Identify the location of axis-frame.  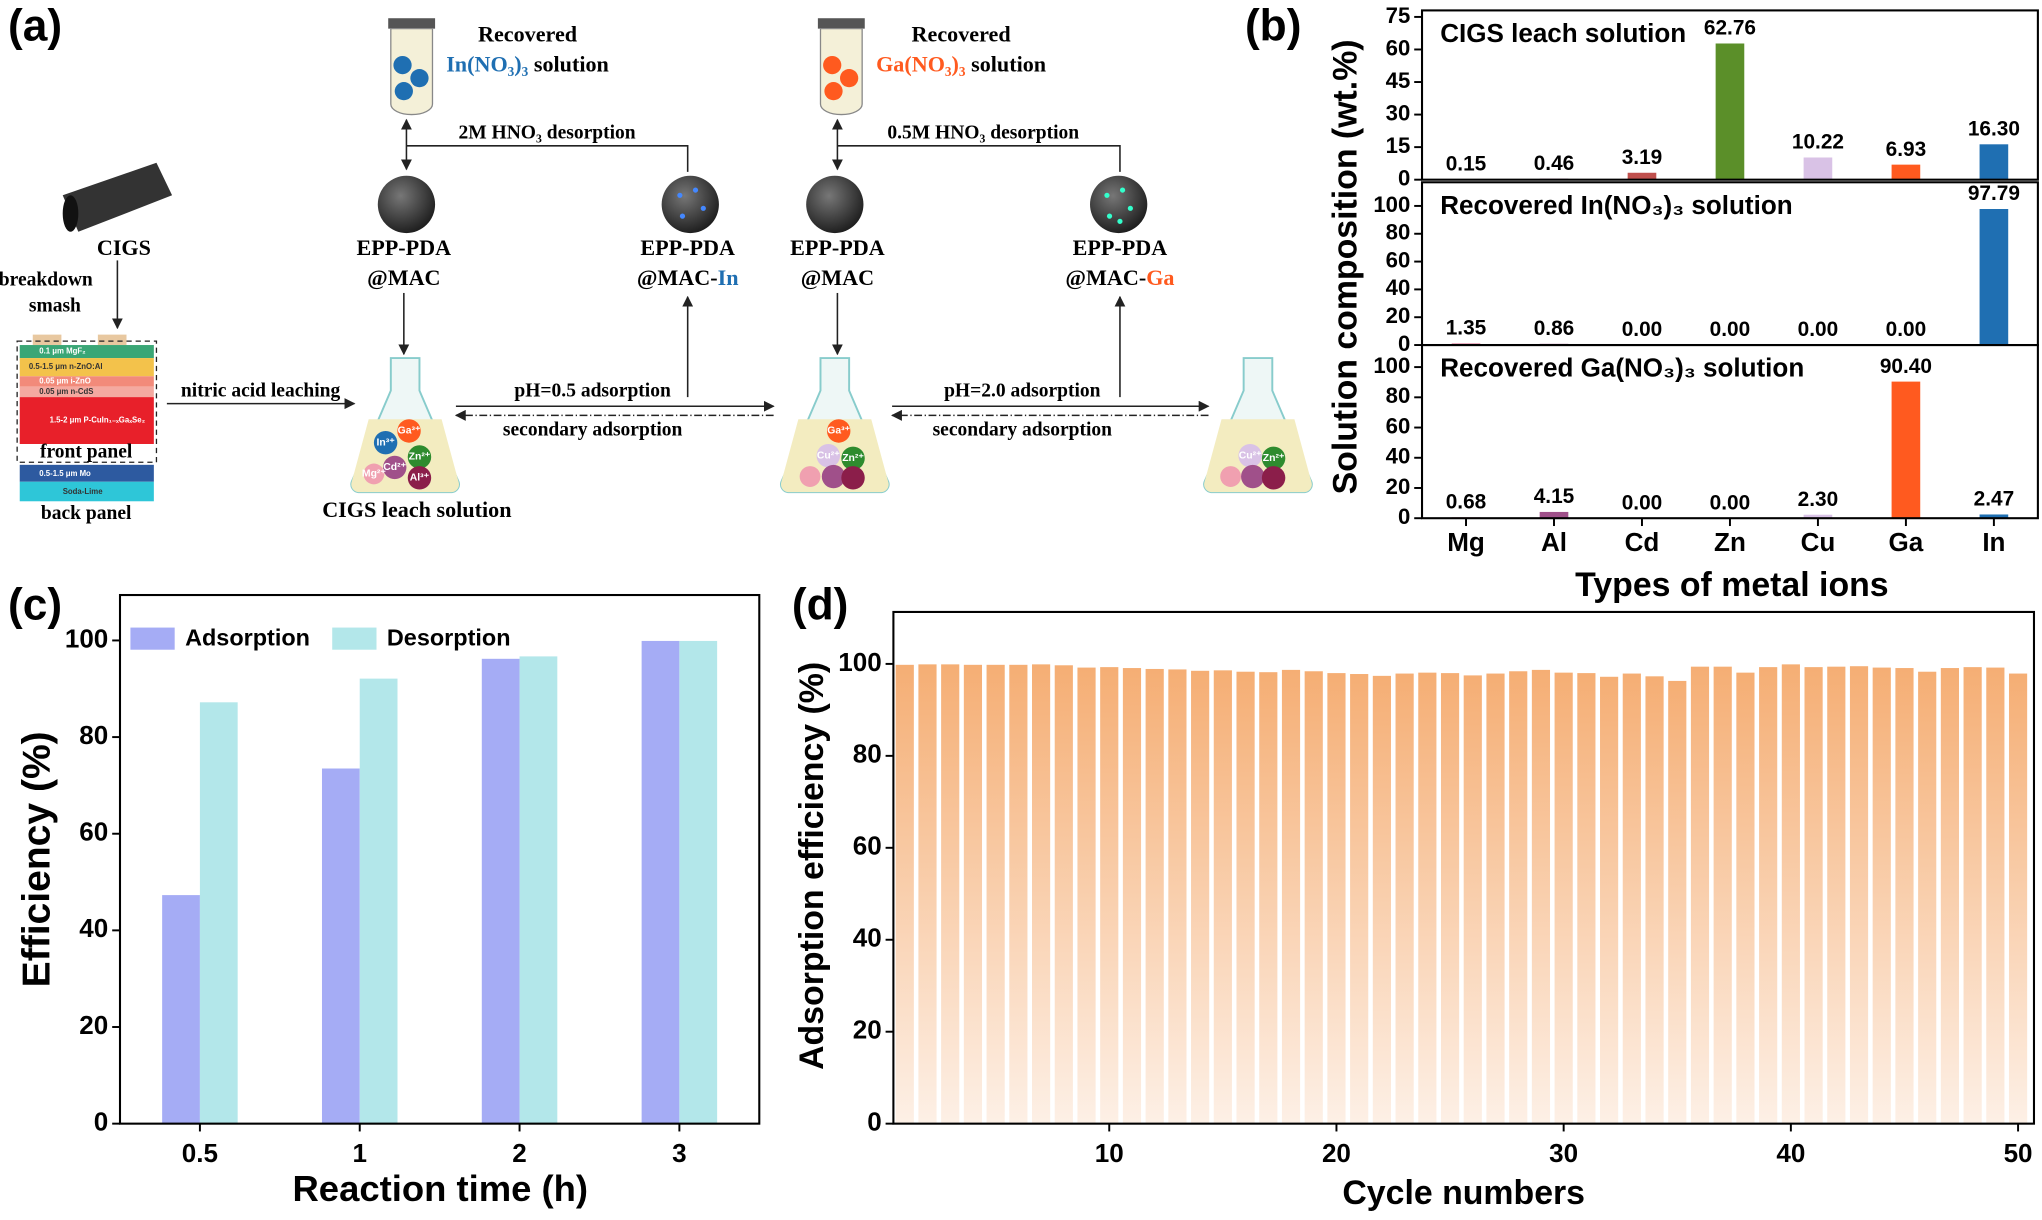
(439, 859).